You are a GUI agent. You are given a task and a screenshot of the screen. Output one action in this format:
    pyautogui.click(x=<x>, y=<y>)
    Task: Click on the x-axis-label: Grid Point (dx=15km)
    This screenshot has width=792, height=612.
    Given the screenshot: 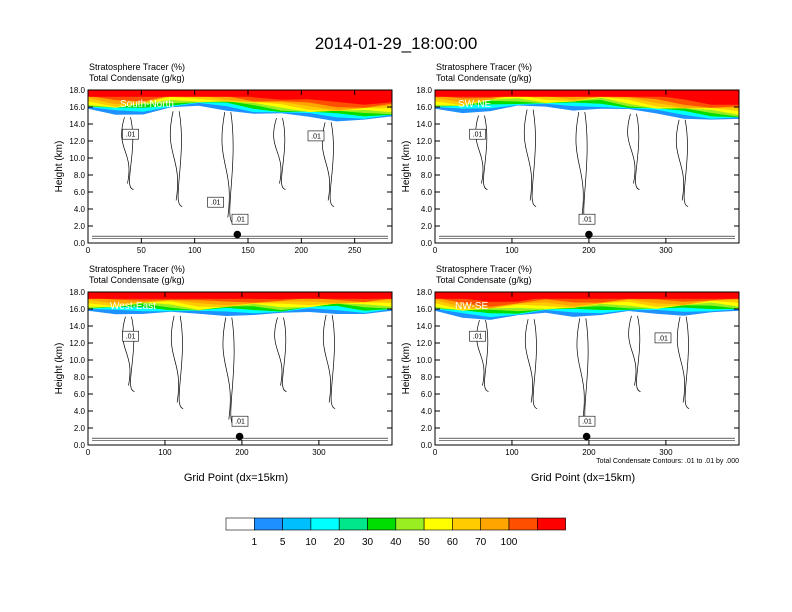 What is the action you would take?
    pyautogui.click(x=236, y=478)
    